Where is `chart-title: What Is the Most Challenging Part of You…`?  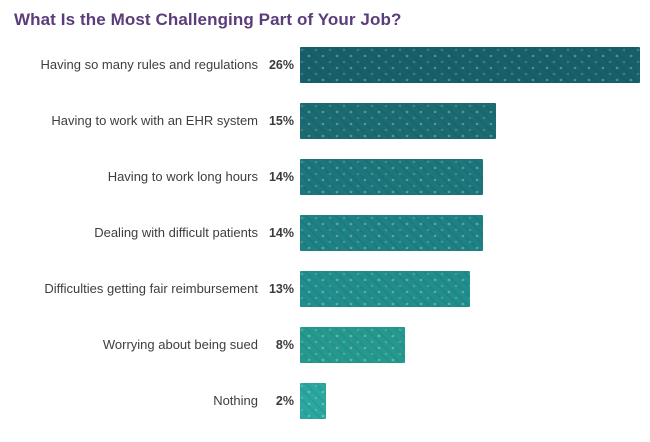
chart-title: What Is the Most Challenging Part of You… is located at coordinates (208, 19).